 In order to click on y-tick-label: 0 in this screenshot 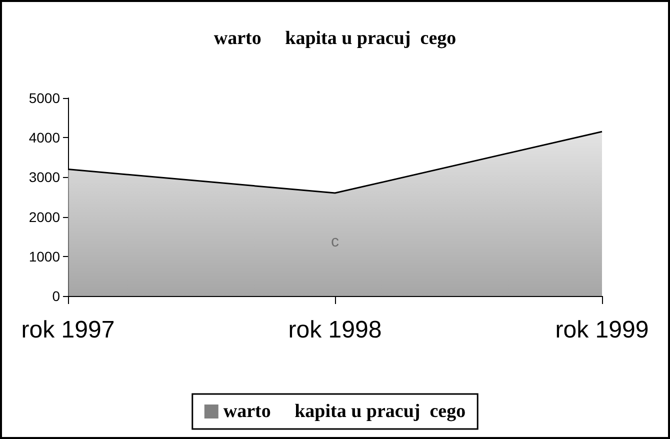, I will do `click(56, 296)`.